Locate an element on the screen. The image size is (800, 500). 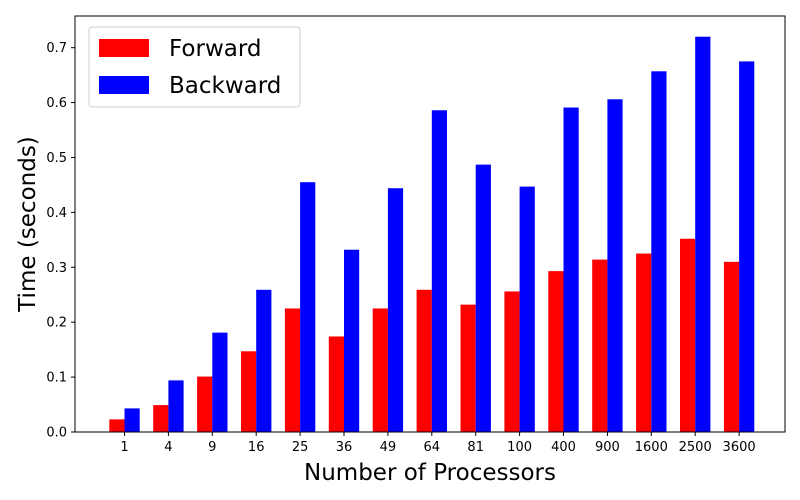
x-axis-ticks: 1 4 9 16 25 36 49 64 81 100 400 900 1600 2500 3600 is located at coordinates (438, 443).